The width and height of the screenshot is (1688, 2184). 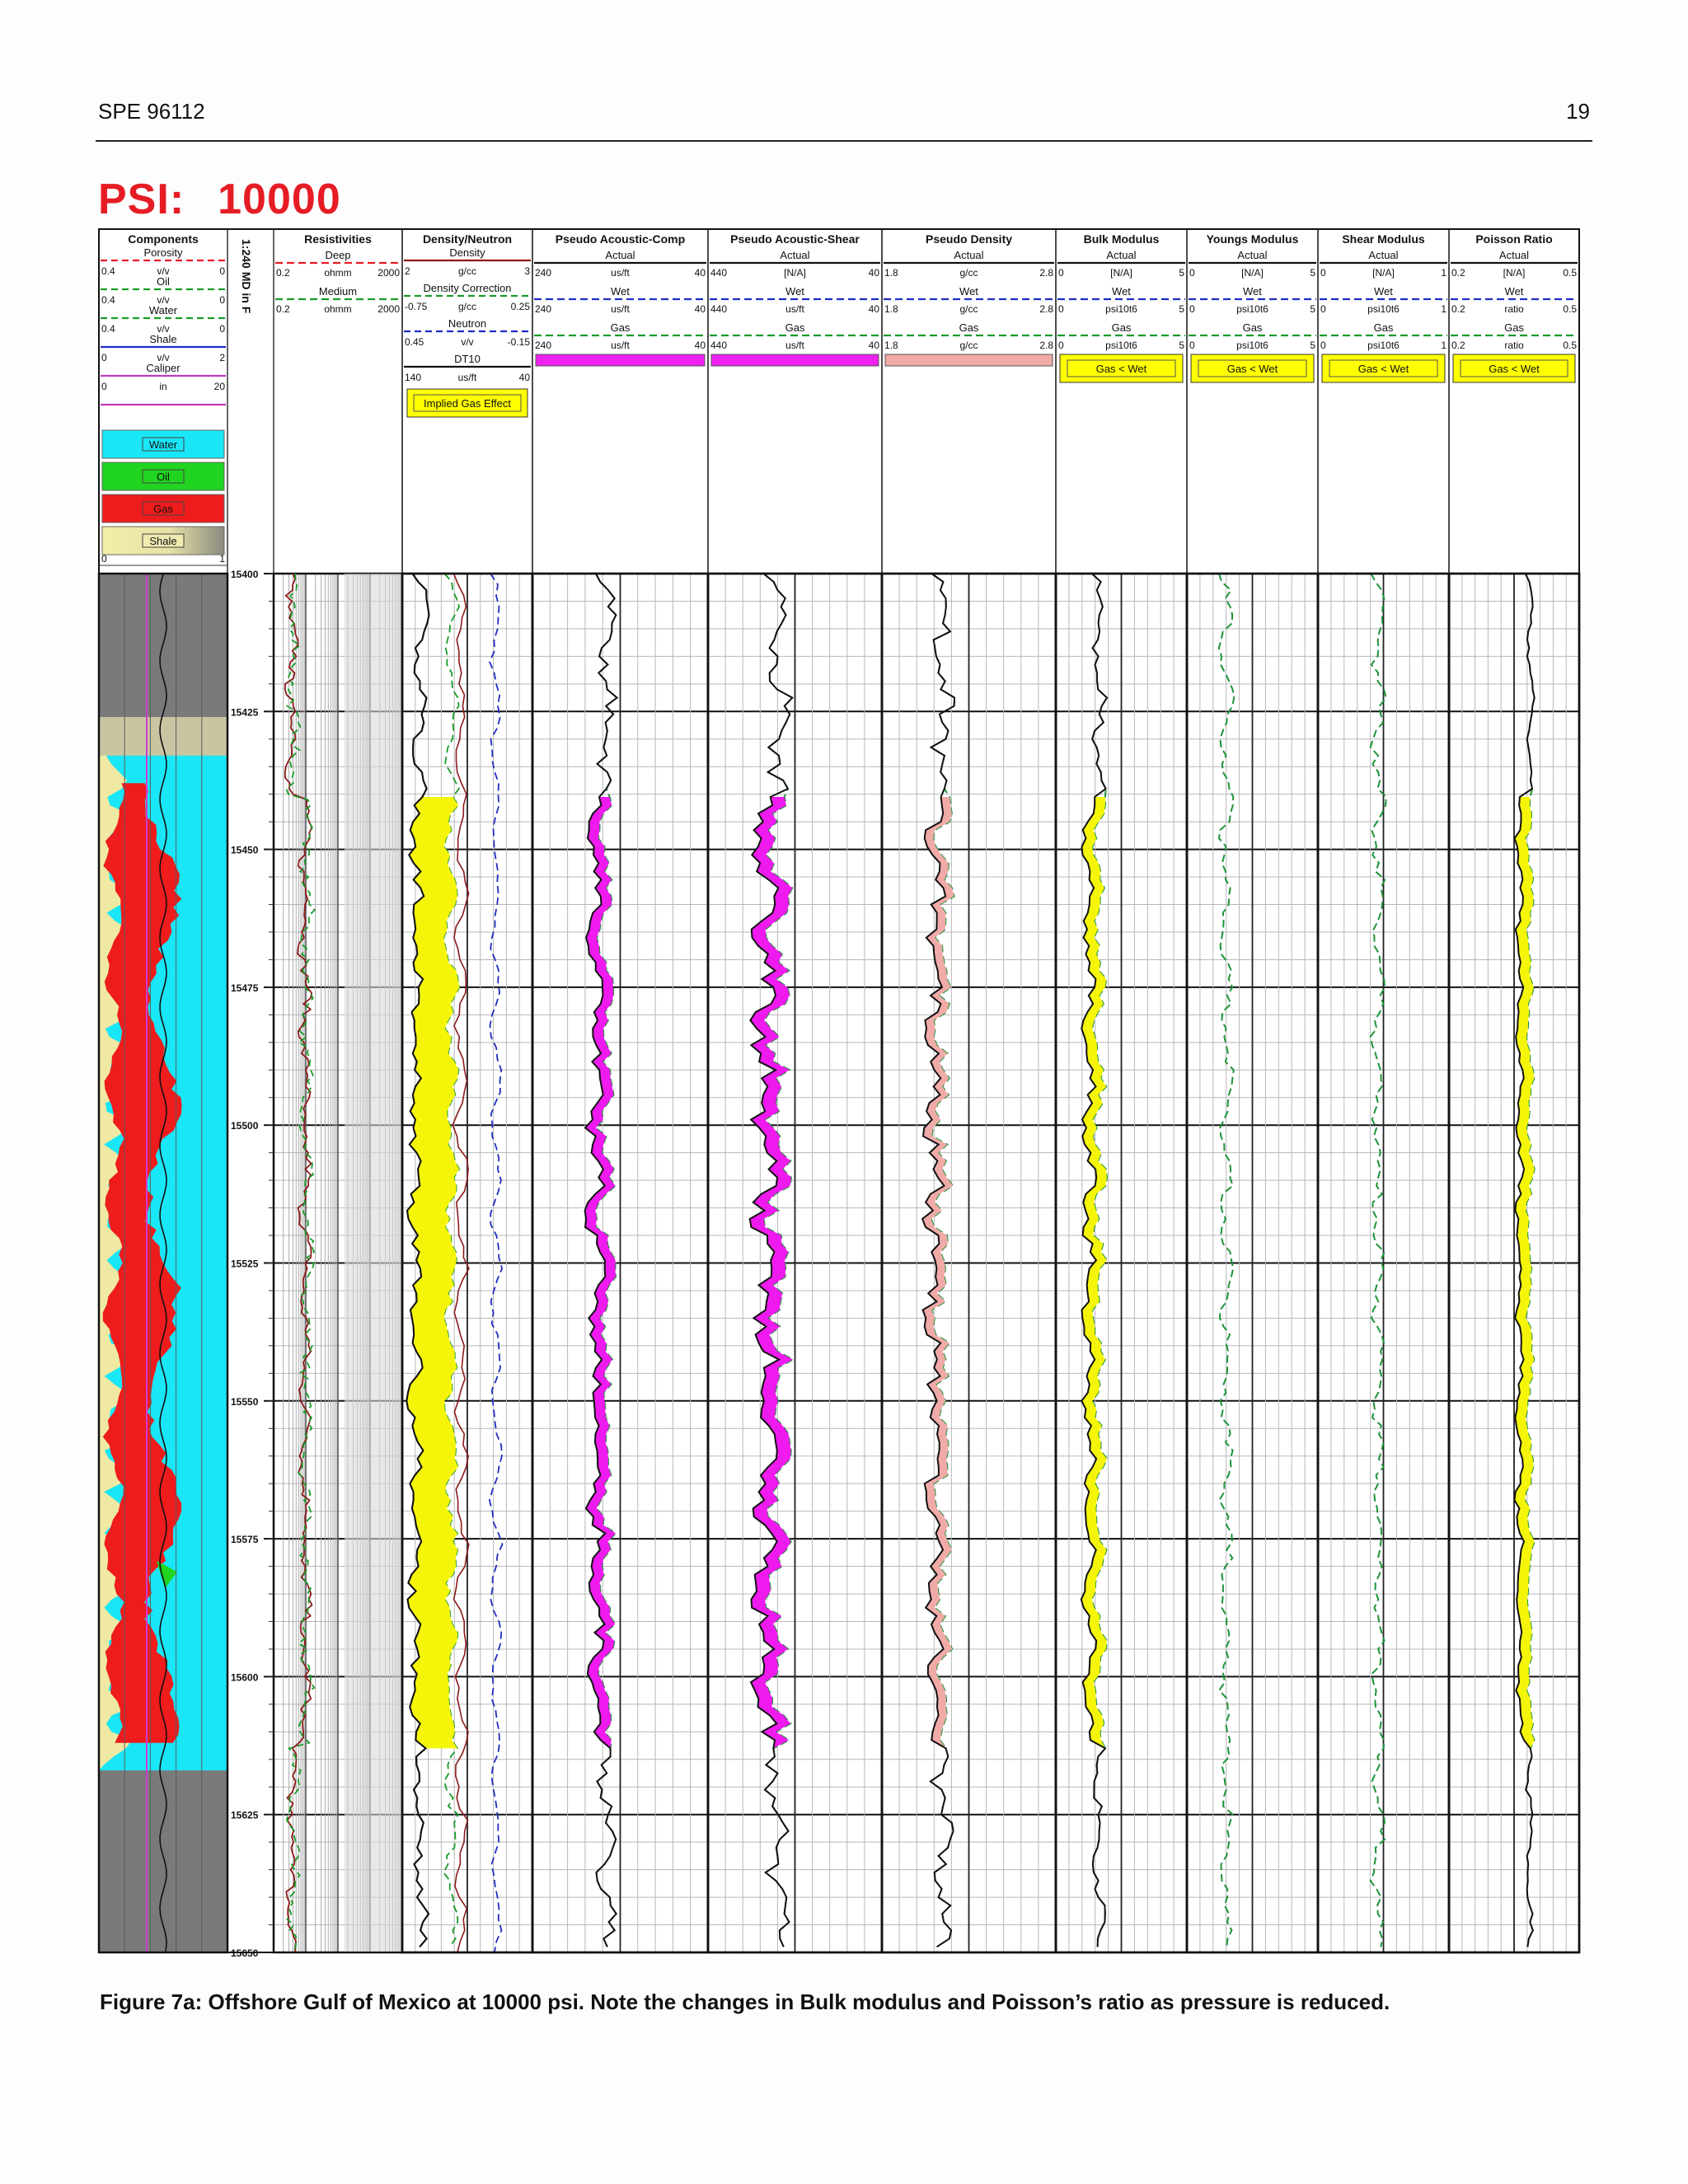 What do you see at coordinates (1383, 239) in the screenshot?
I see `track-shear-modulusheader-title: Shear Modulus` at bounding box center [1383, 239].